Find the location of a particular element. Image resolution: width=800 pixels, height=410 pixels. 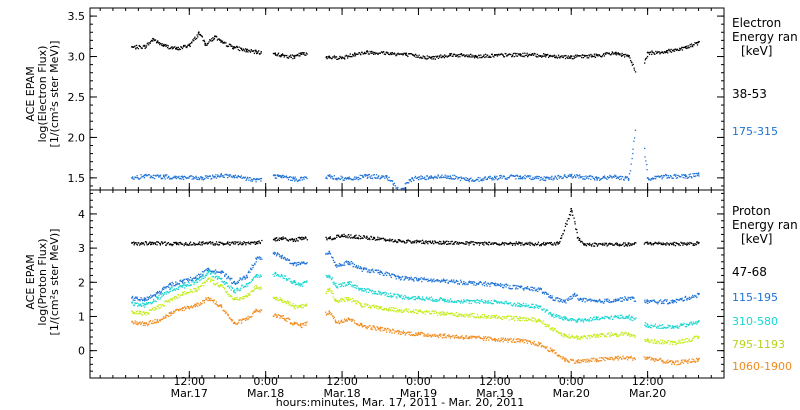

proton-ytick-label: 0 is located at coordinates (81, 351).